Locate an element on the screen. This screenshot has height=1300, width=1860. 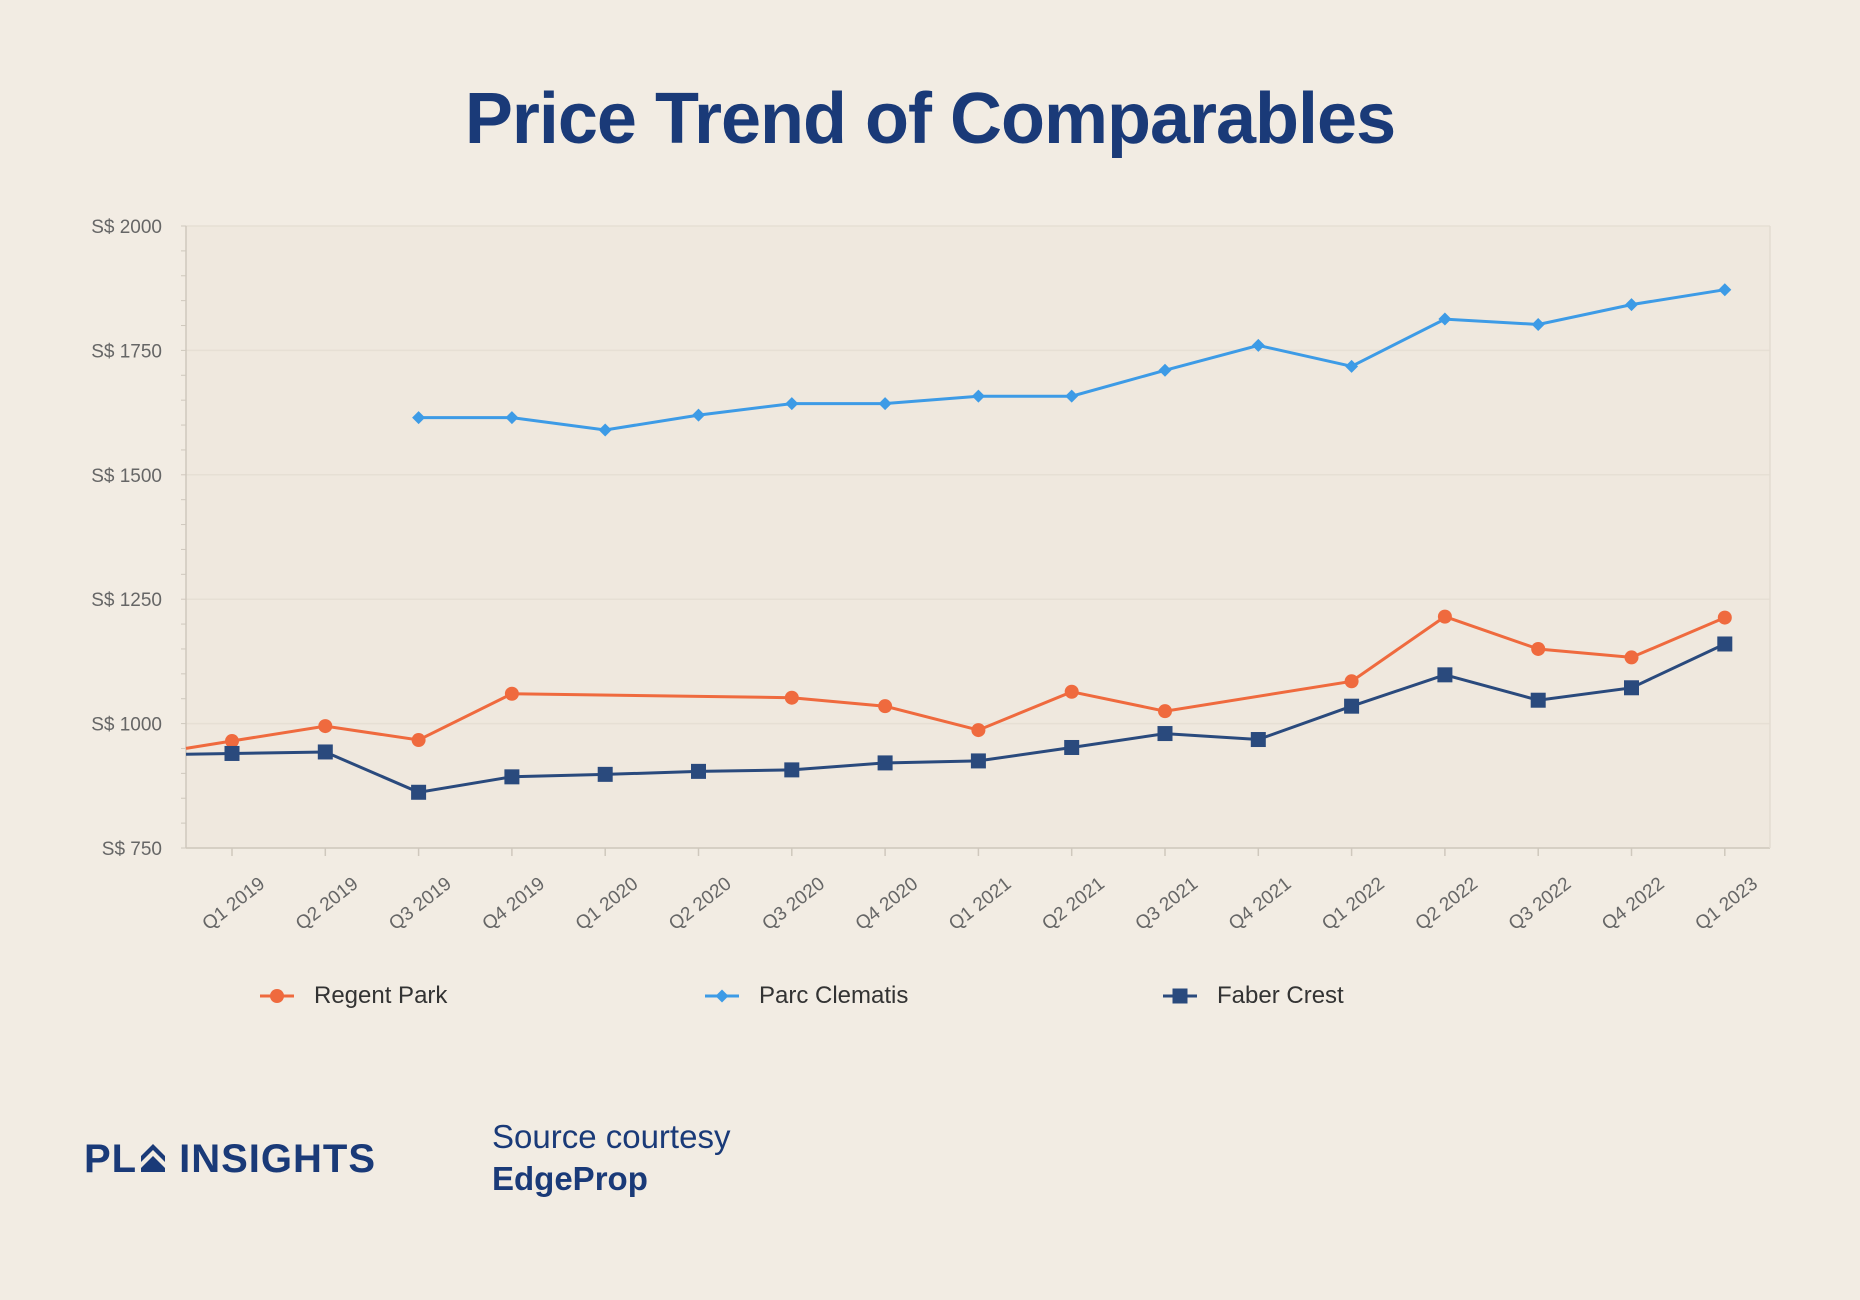
legend-label: Parc Clematis is located at coordinates (834, 995).